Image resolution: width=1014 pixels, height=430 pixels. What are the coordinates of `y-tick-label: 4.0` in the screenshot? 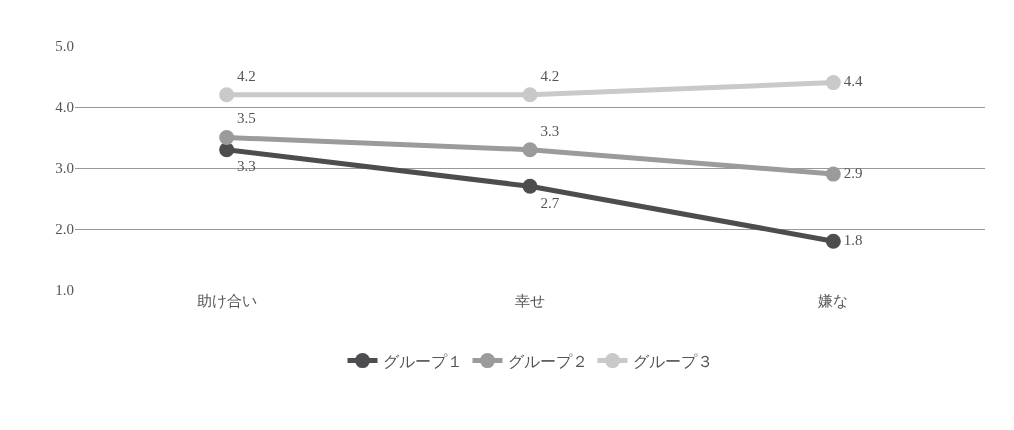 It's located at (64, 107).